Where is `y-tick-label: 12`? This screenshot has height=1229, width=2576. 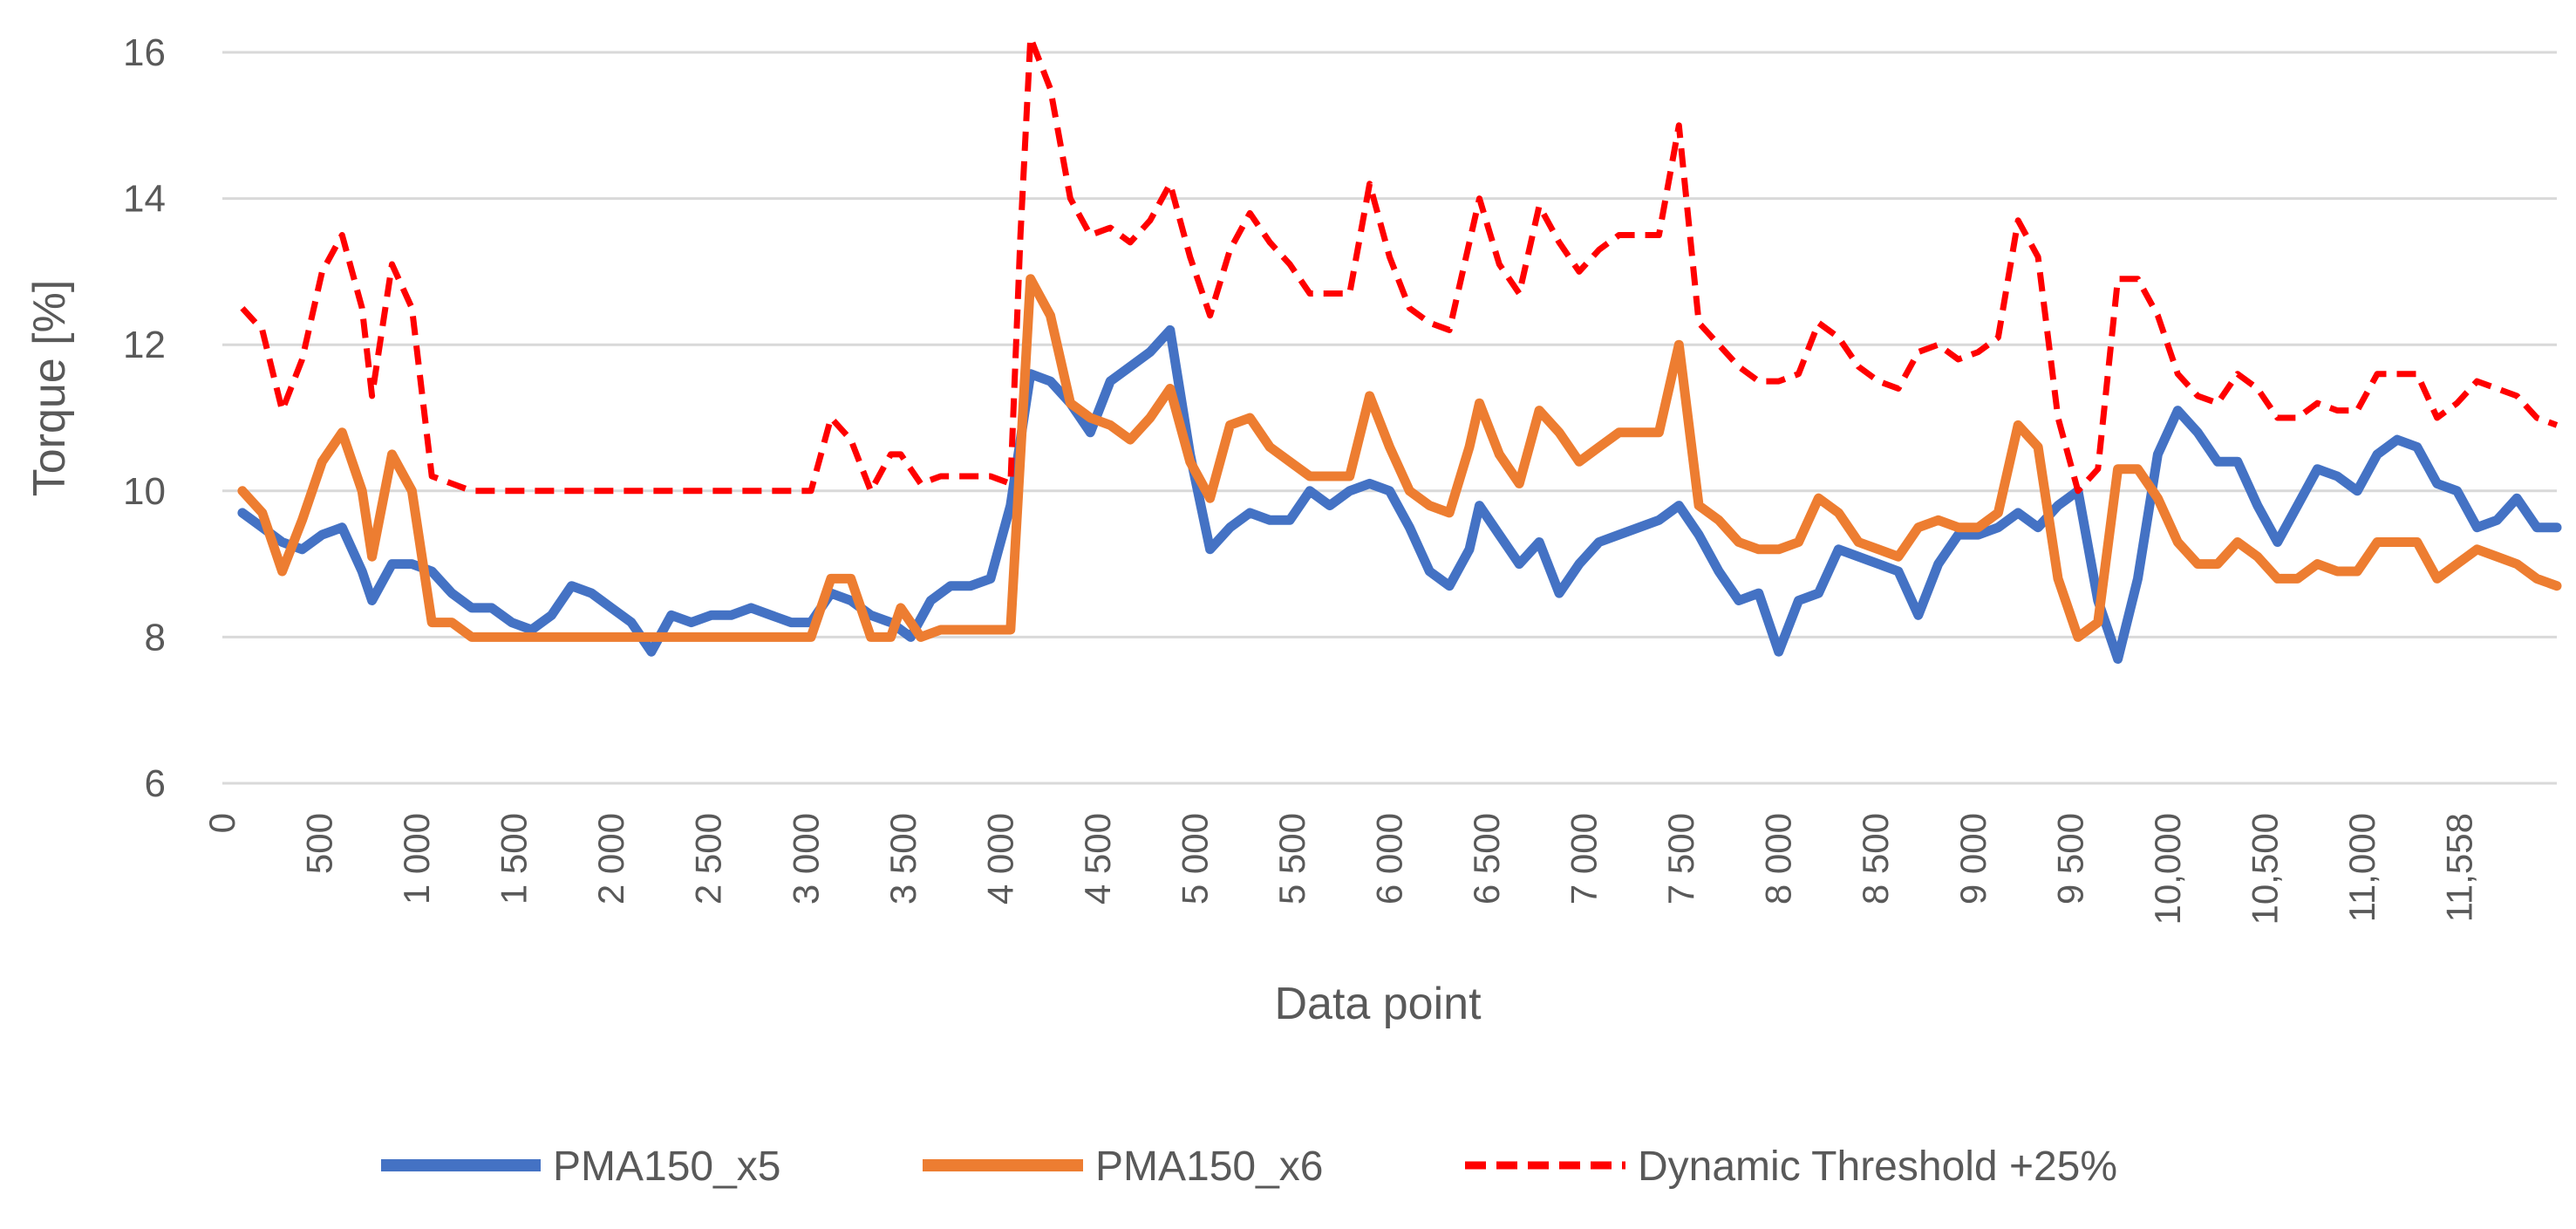 y-tick-label: 12 is located at coordinates (144, 345).